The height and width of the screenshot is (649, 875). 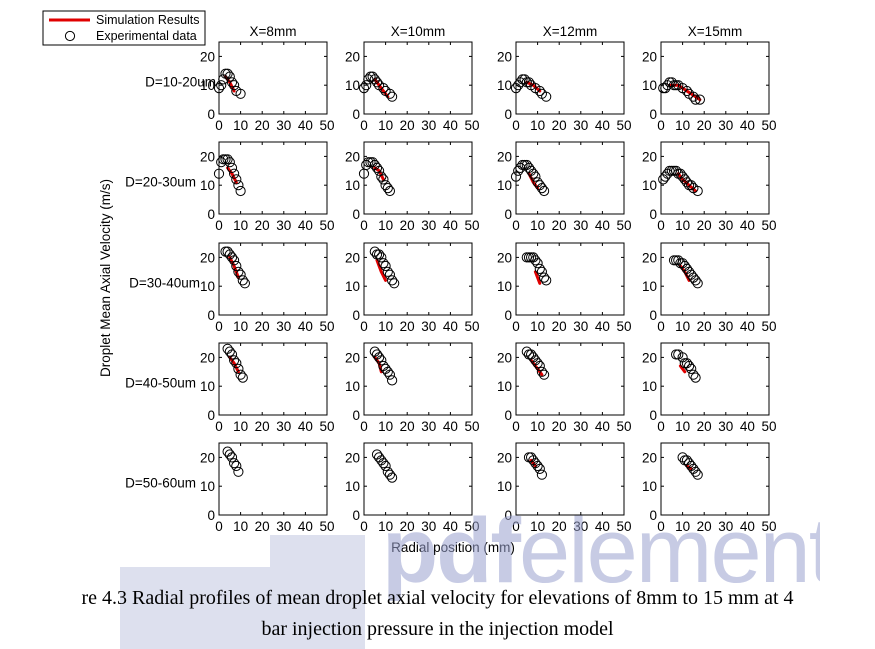 What do you see at coordinates (70, 36) in the screenshot?
I see `legend-experimental-swatch` at bounding box center [70, 36].